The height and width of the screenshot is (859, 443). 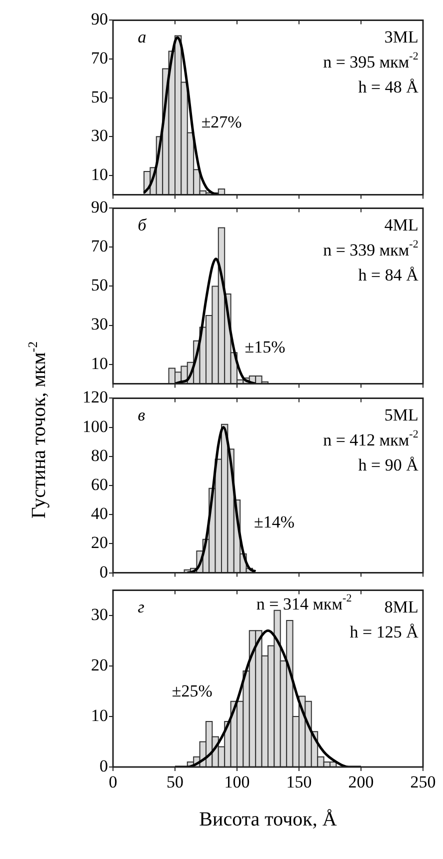 What do you see at coordinates (237, 782) in the screenshot?
I see `x-tick-label: 100` at bounding box center [237, 782].